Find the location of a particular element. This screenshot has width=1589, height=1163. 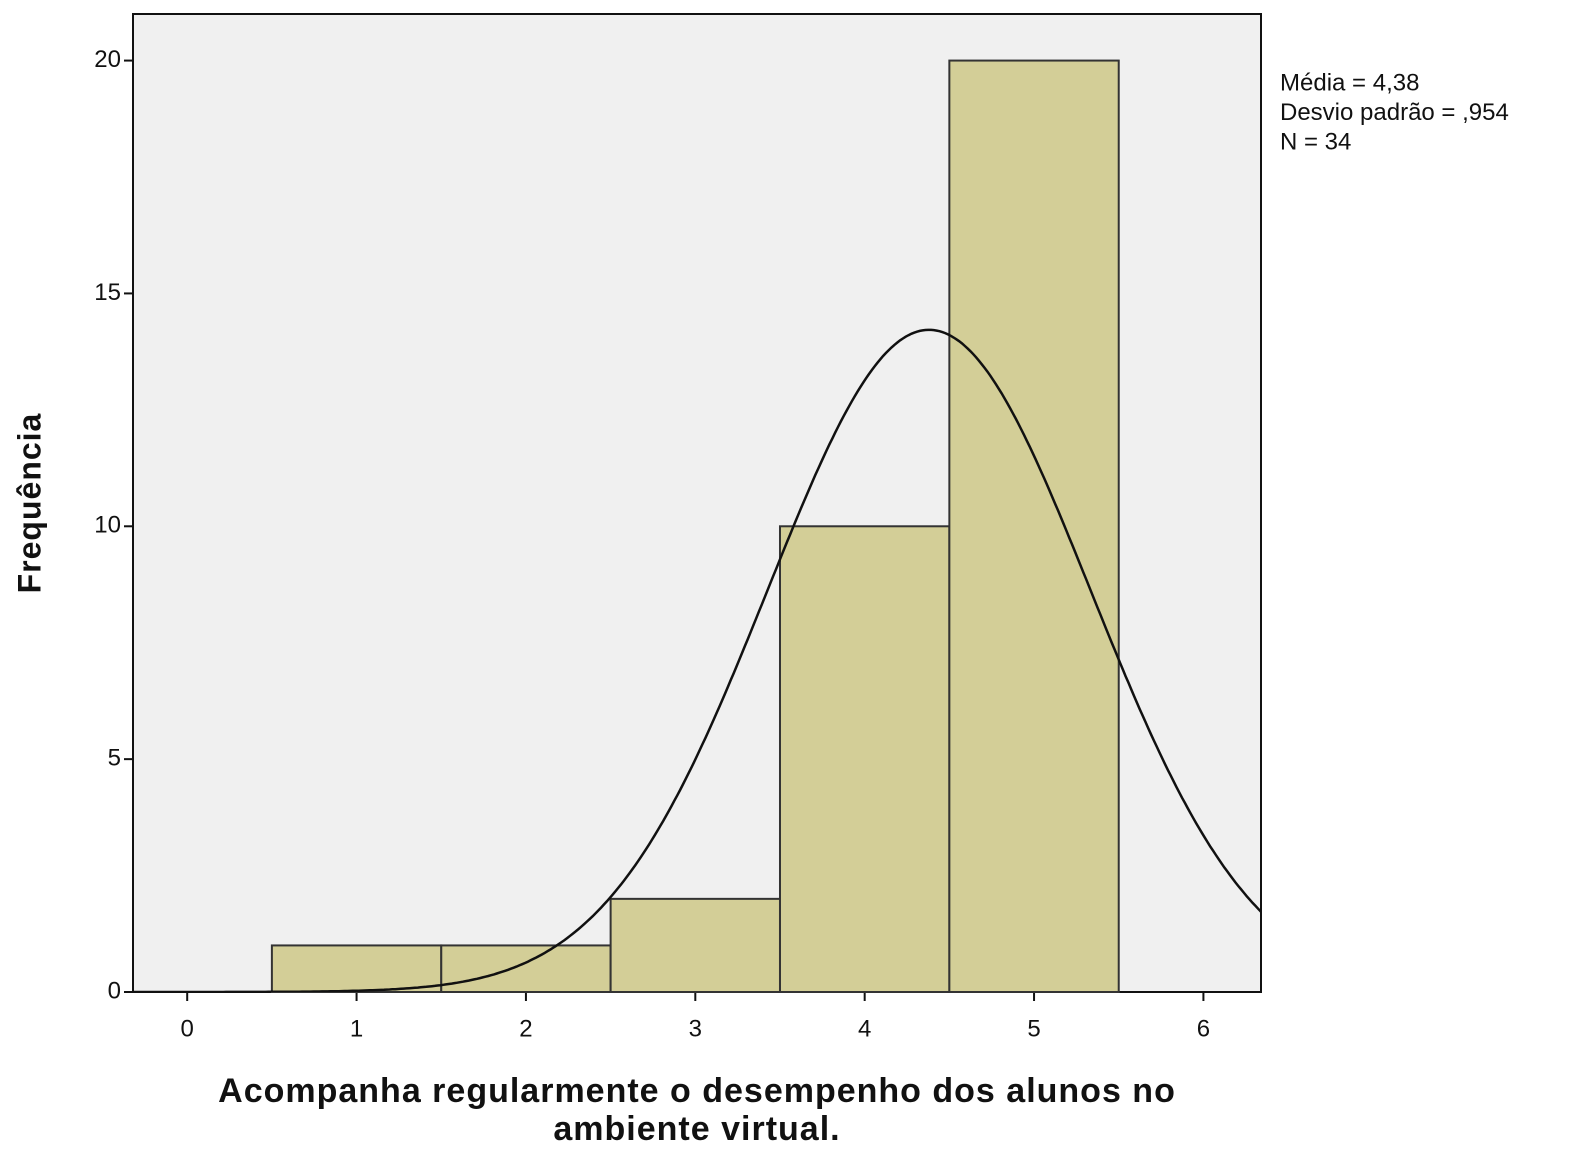

x-tick-label: 4 is located at coordinates (864, 1028).